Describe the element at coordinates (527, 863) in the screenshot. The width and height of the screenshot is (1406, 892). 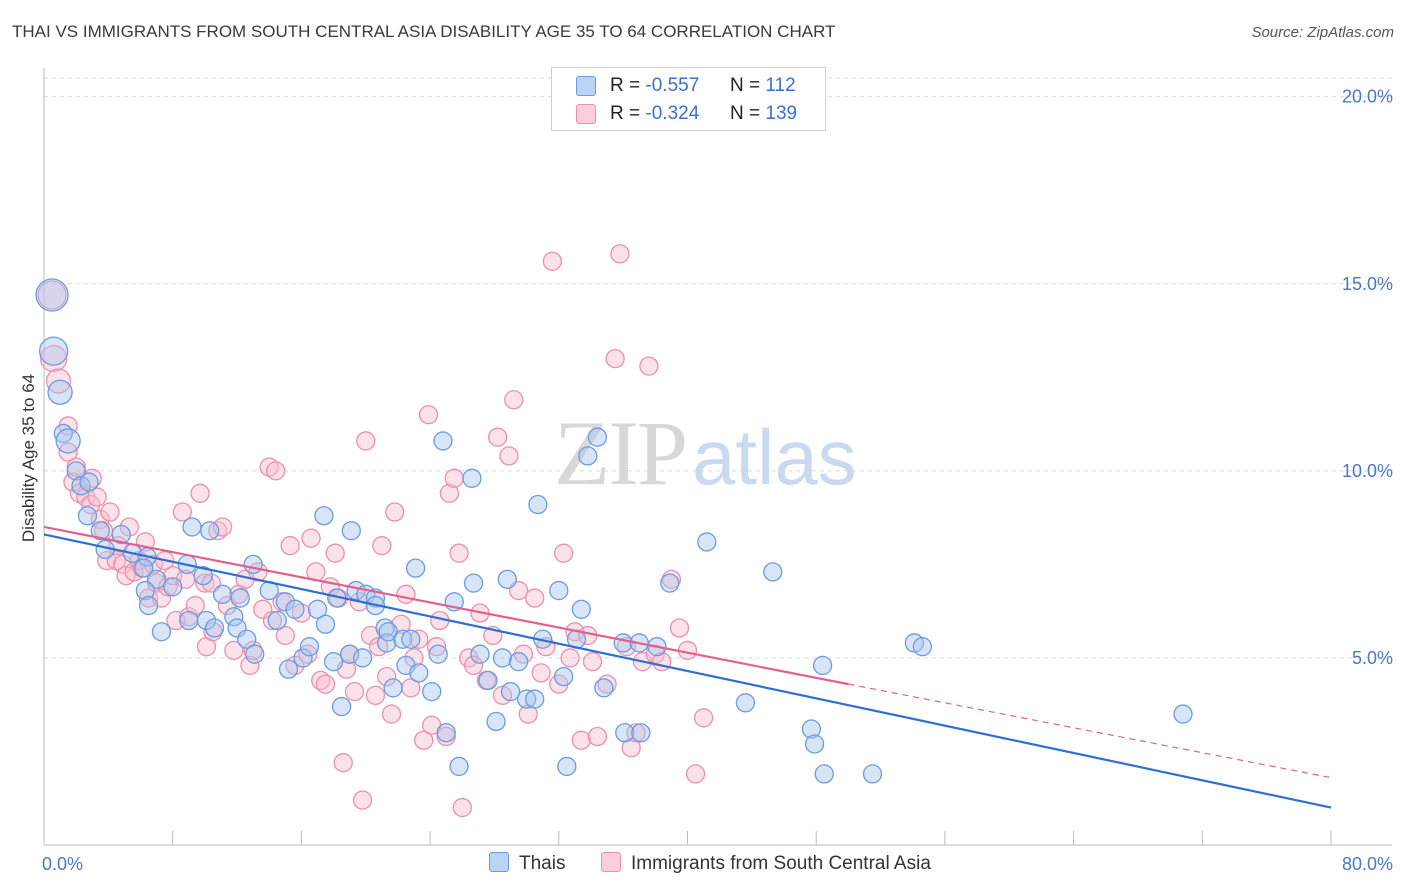
I see `legend-item-thais: Thais` at that location.